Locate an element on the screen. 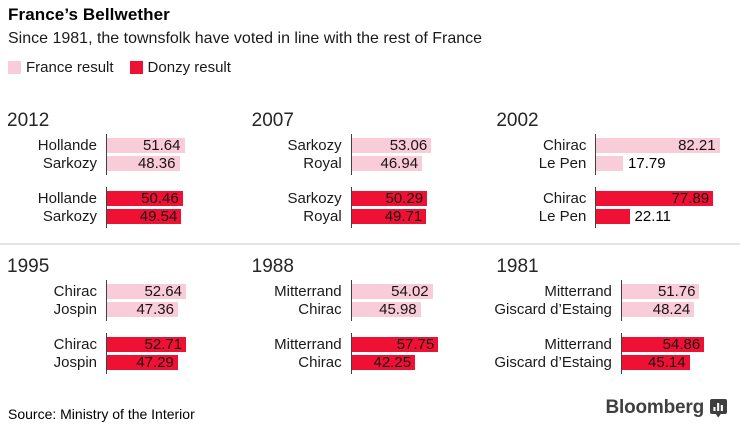  france-color-swatch-icon is located at coordinates (14, 67).